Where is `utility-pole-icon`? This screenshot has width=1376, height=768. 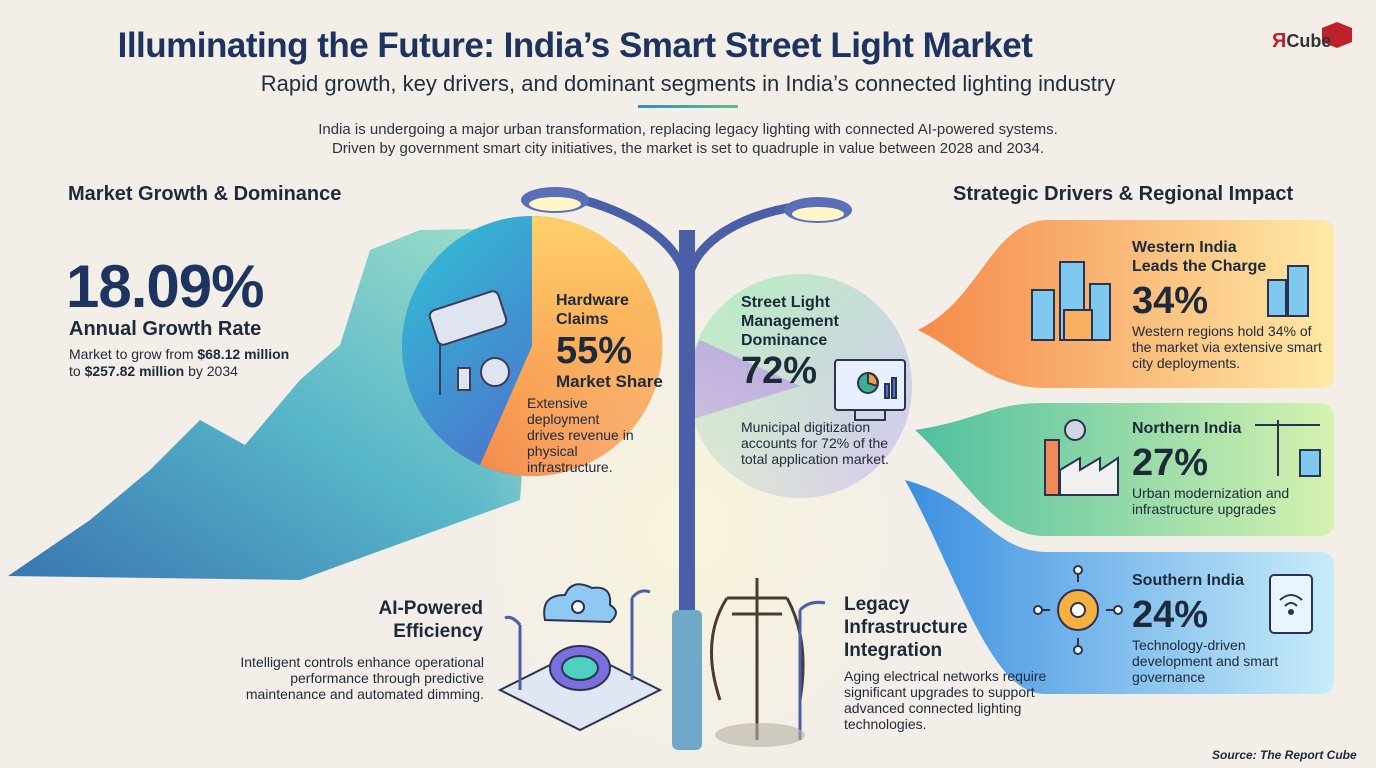 utility-pole-icon is located at coordinates (768, 659).